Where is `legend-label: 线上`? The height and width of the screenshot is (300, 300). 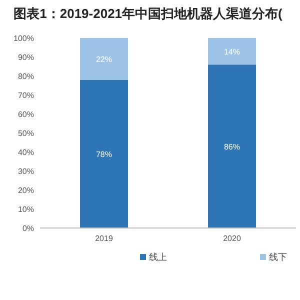 legend-label: 线上 is located at coordinates (158, 257).